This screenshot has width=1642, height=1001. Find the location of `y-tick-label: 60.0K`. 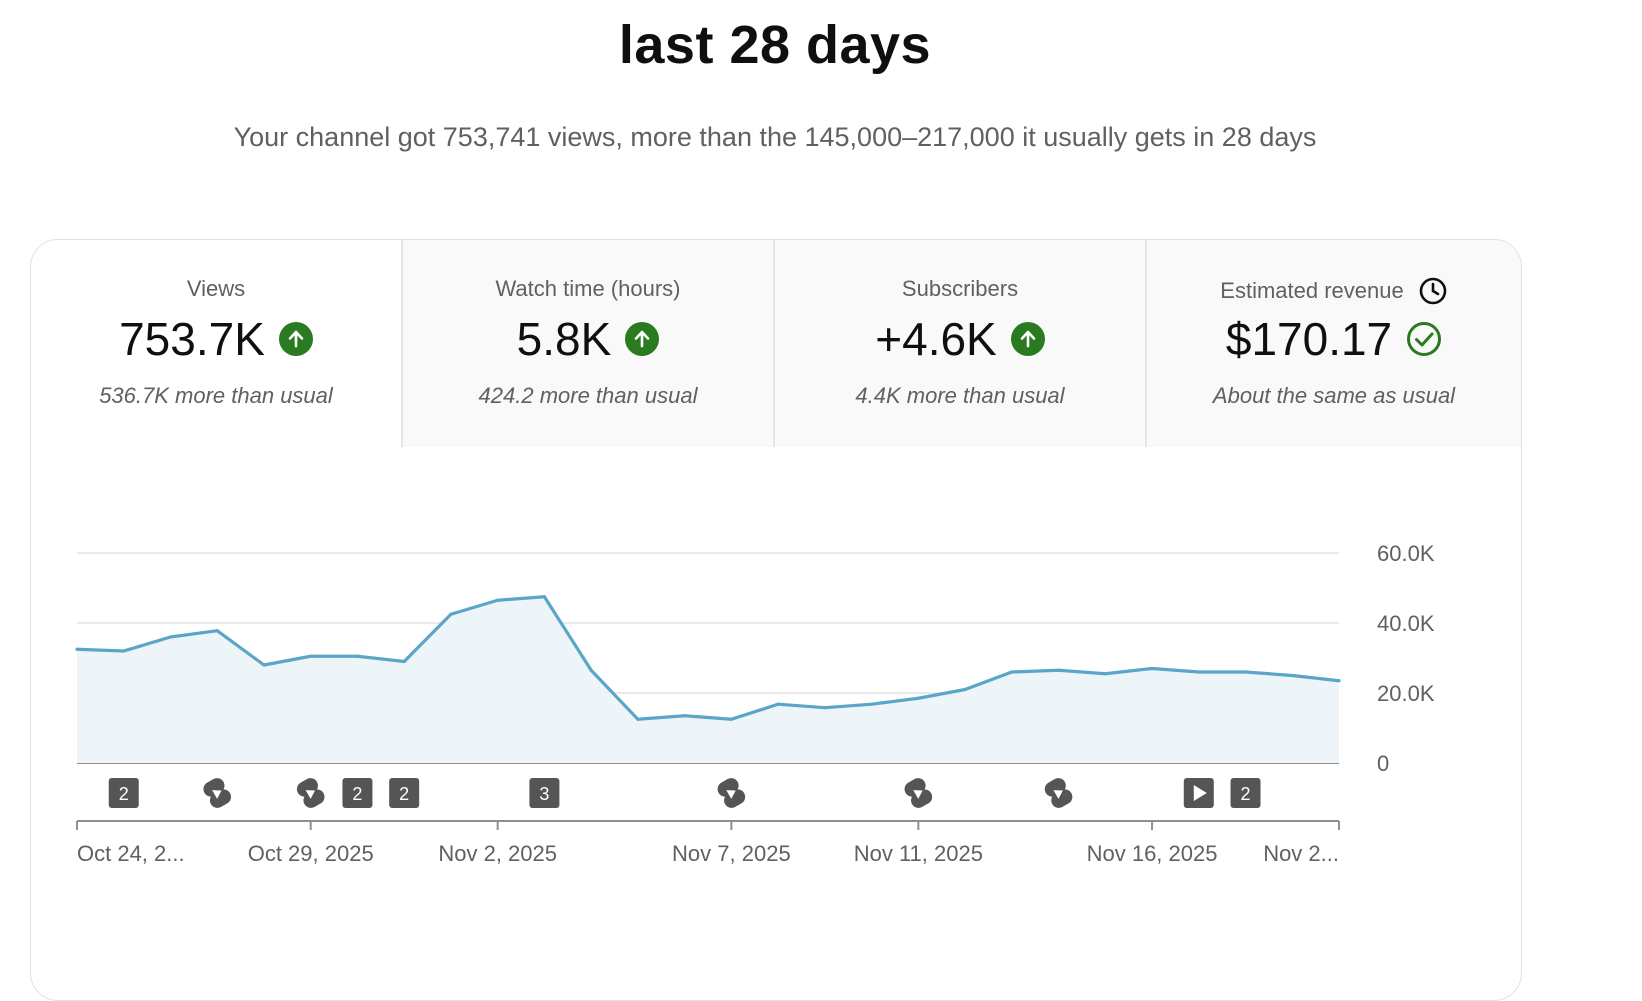

y-tick-label: 60.0K is located at coordinates (1406, 553).